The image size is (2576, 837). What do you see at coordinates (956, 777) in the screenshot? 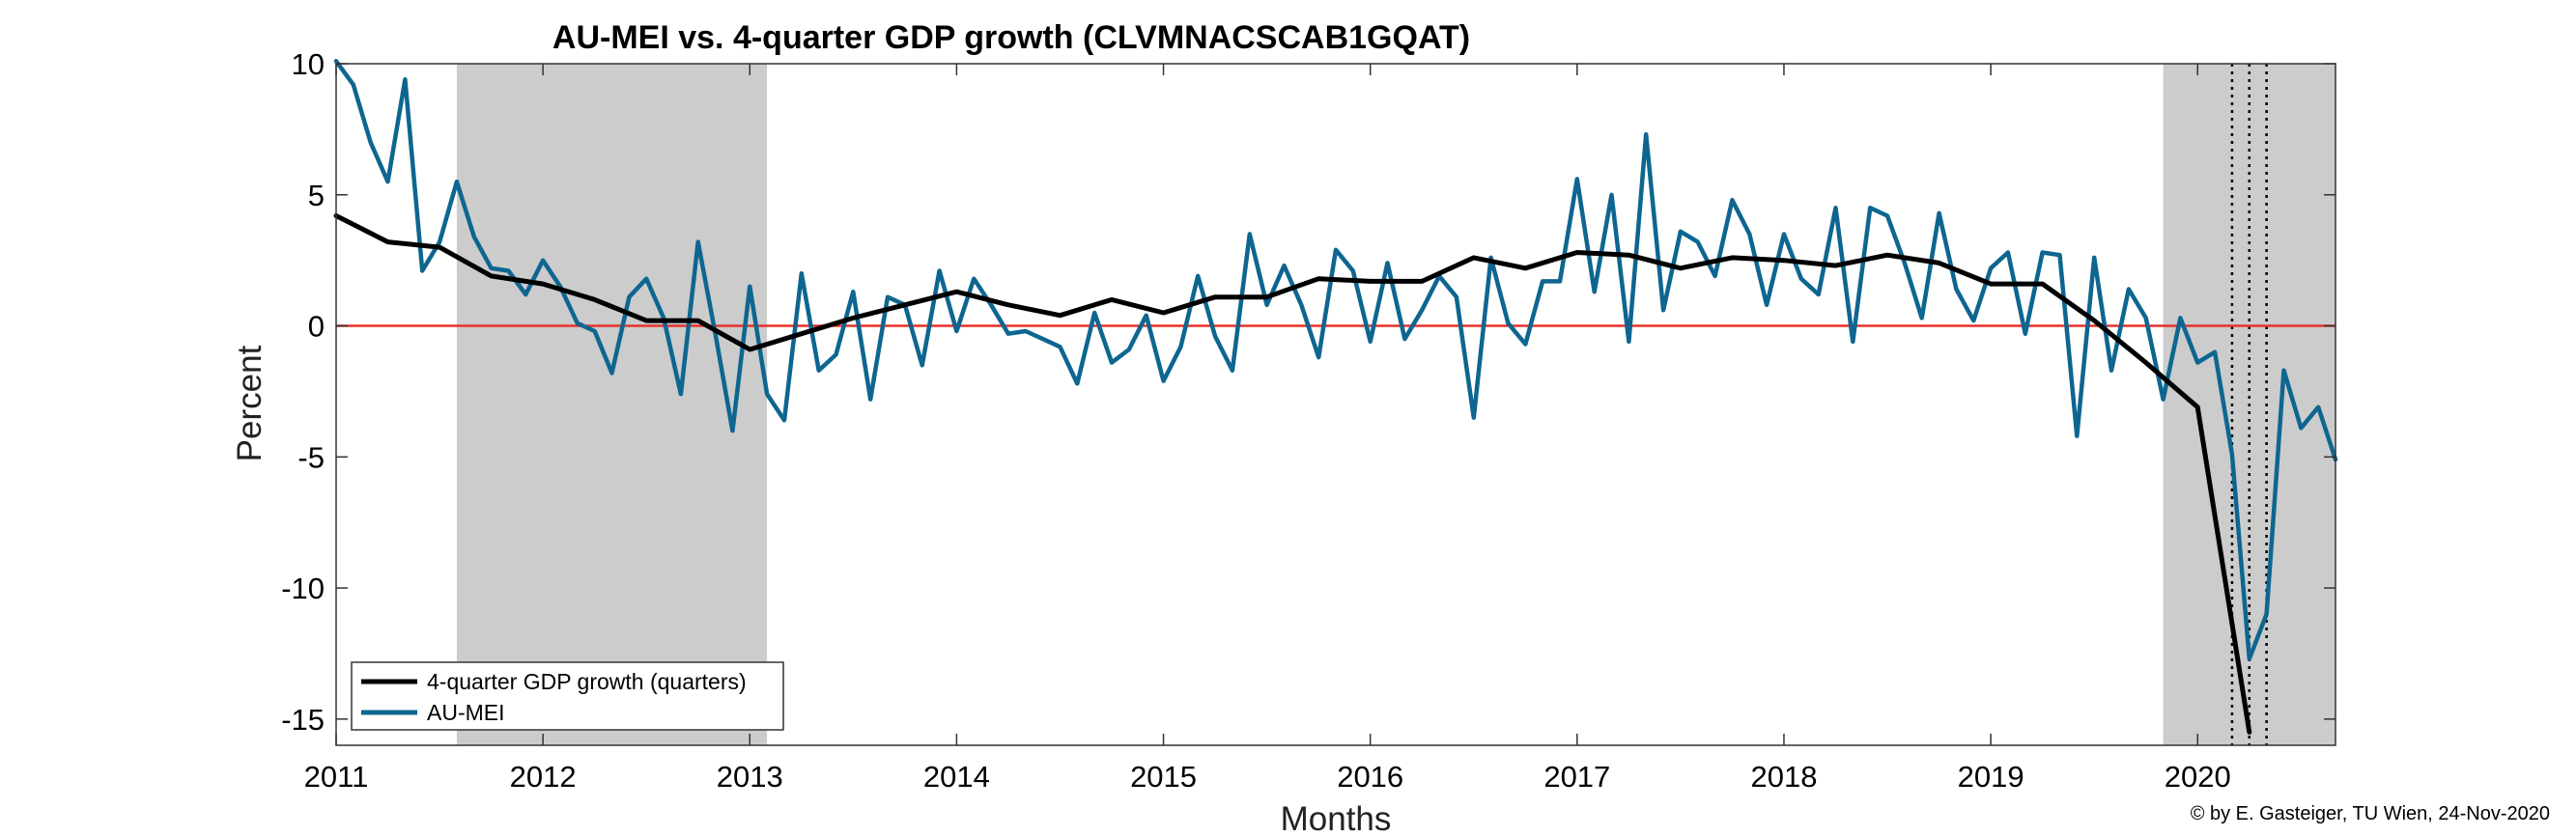
I see `x-tick-label: 2014` at bounding box center [956, 777].